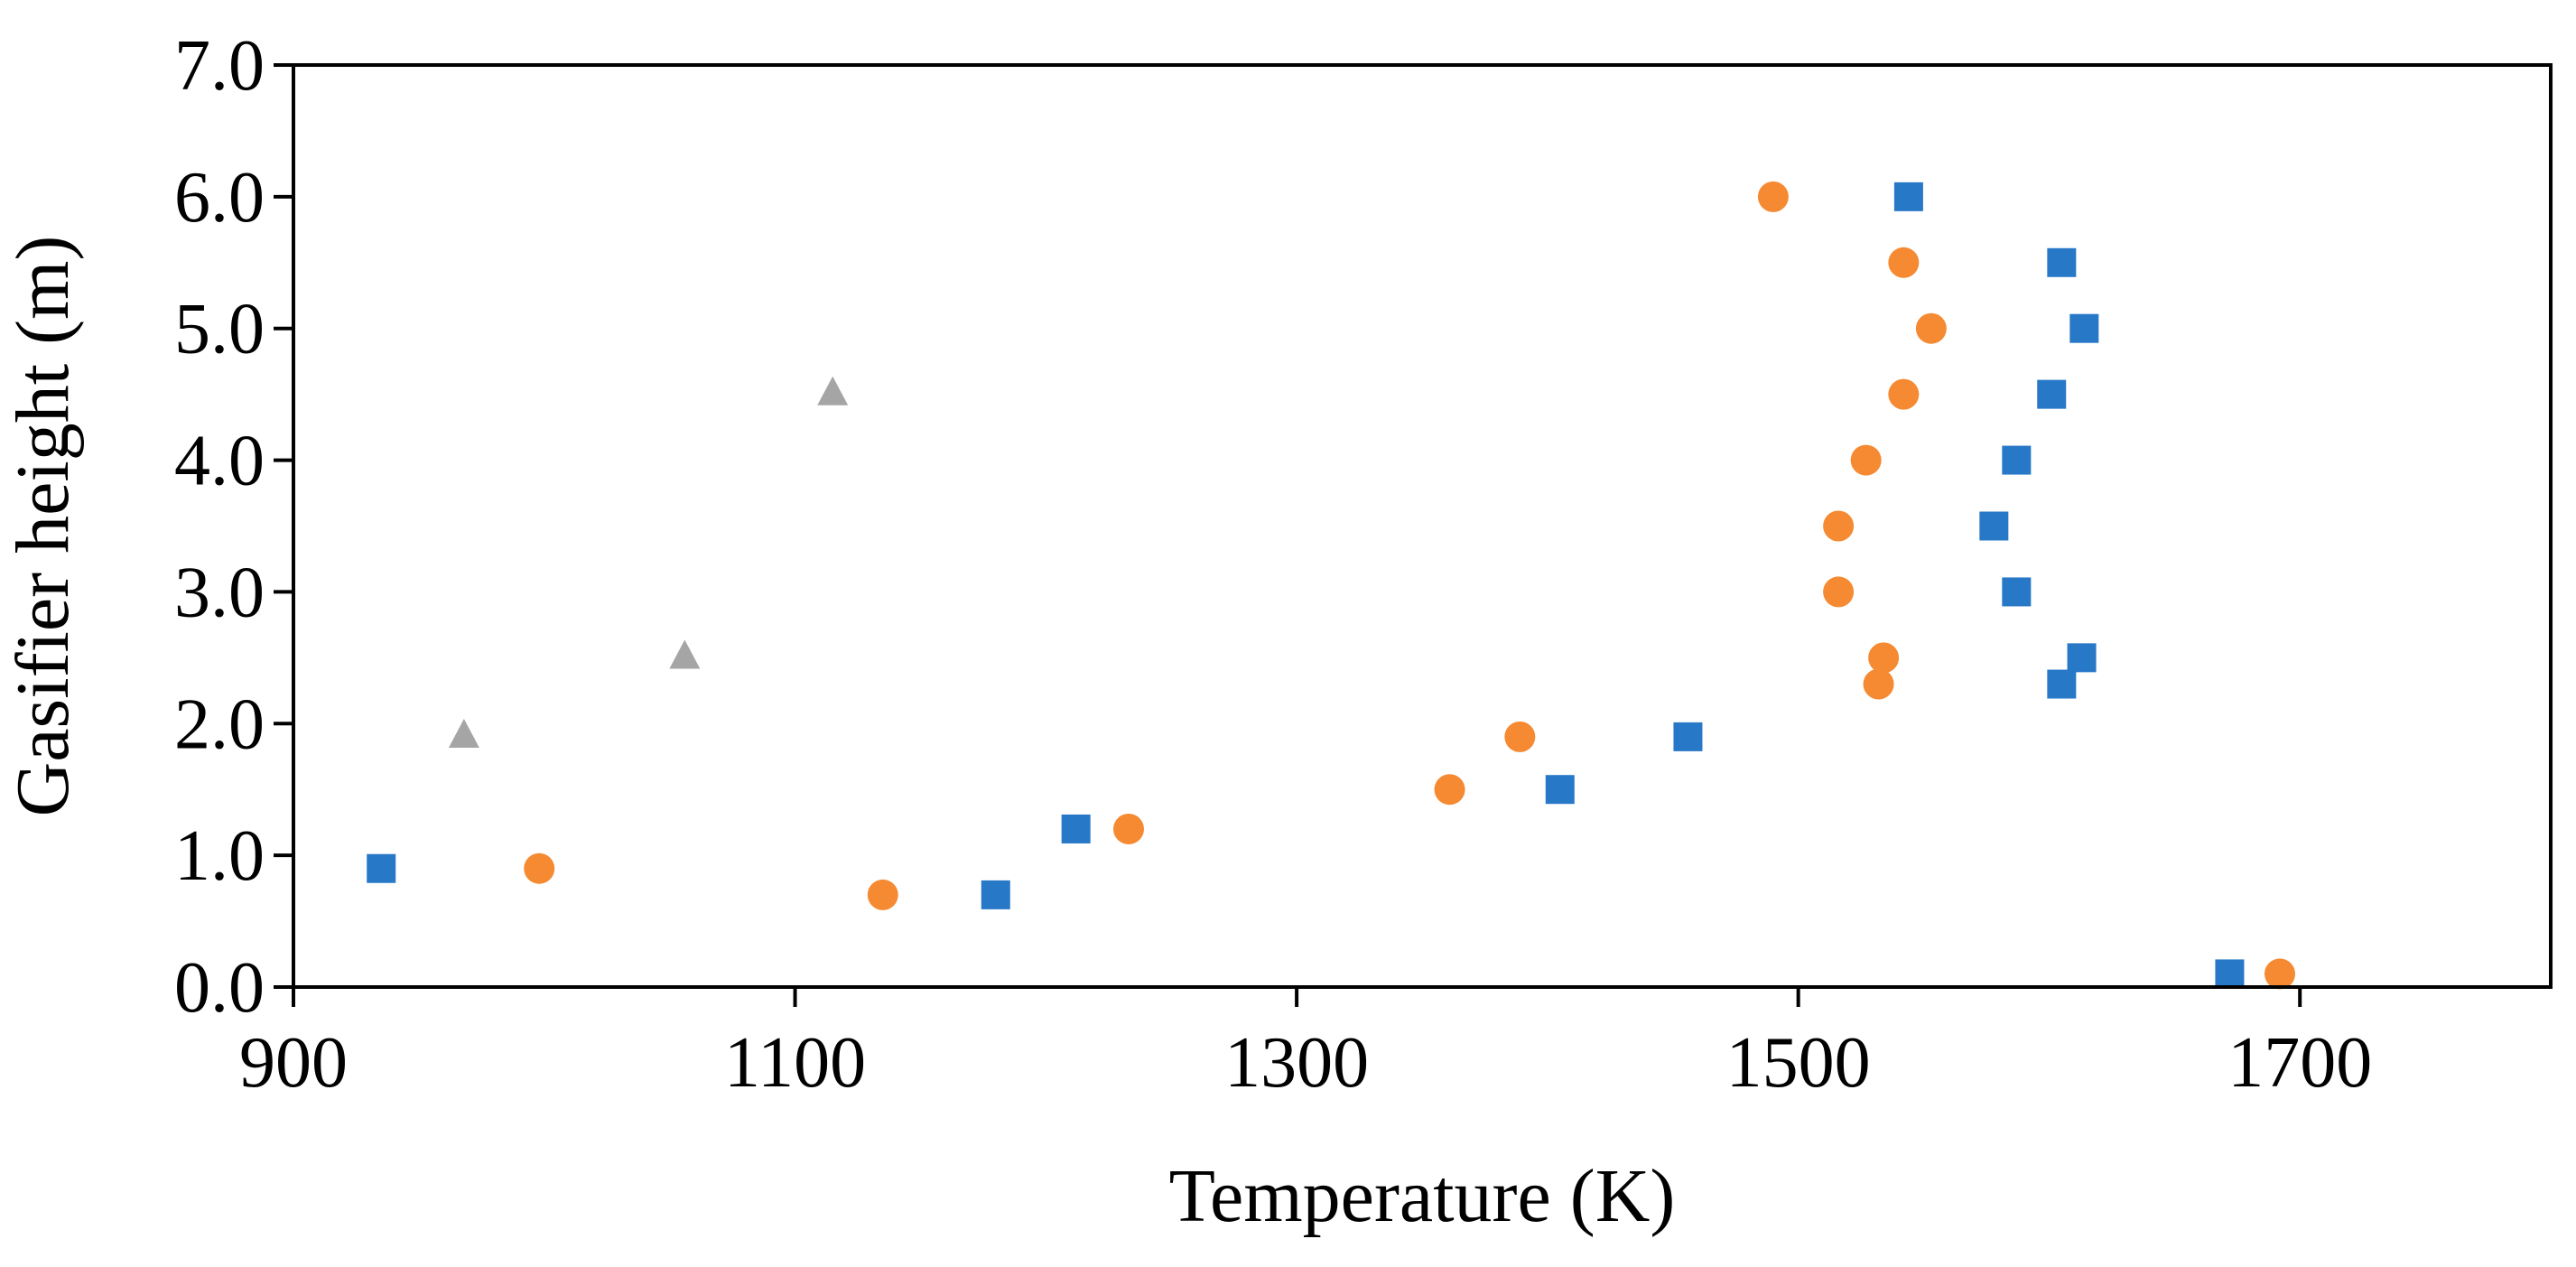  Describe the element at coordinates (43, 526) in the screenshot. I see `y-axis-title: Gasifier height (m)` at that location.